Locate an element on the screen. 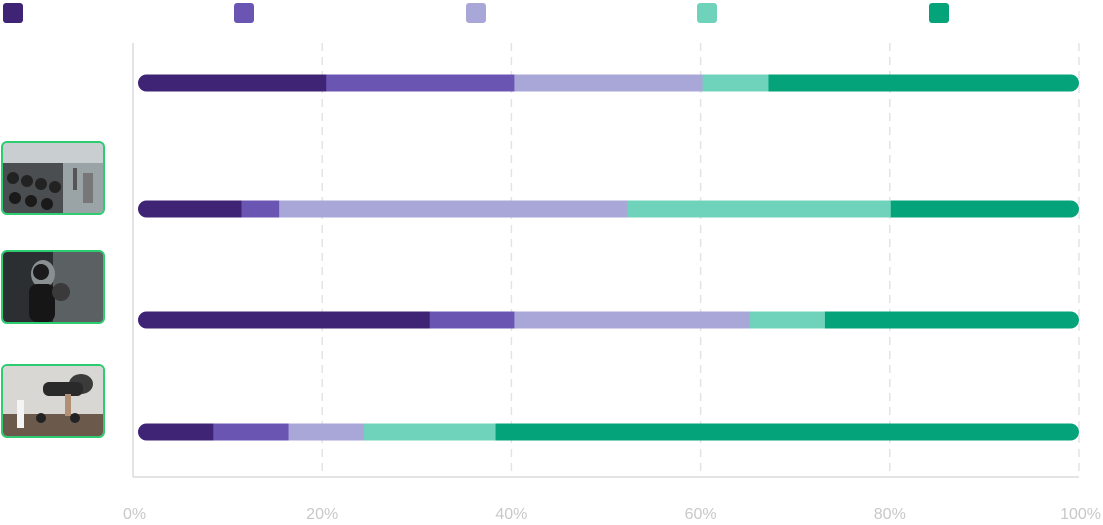  pushup-dumbbells-photo is located at coordinates (53, 401).